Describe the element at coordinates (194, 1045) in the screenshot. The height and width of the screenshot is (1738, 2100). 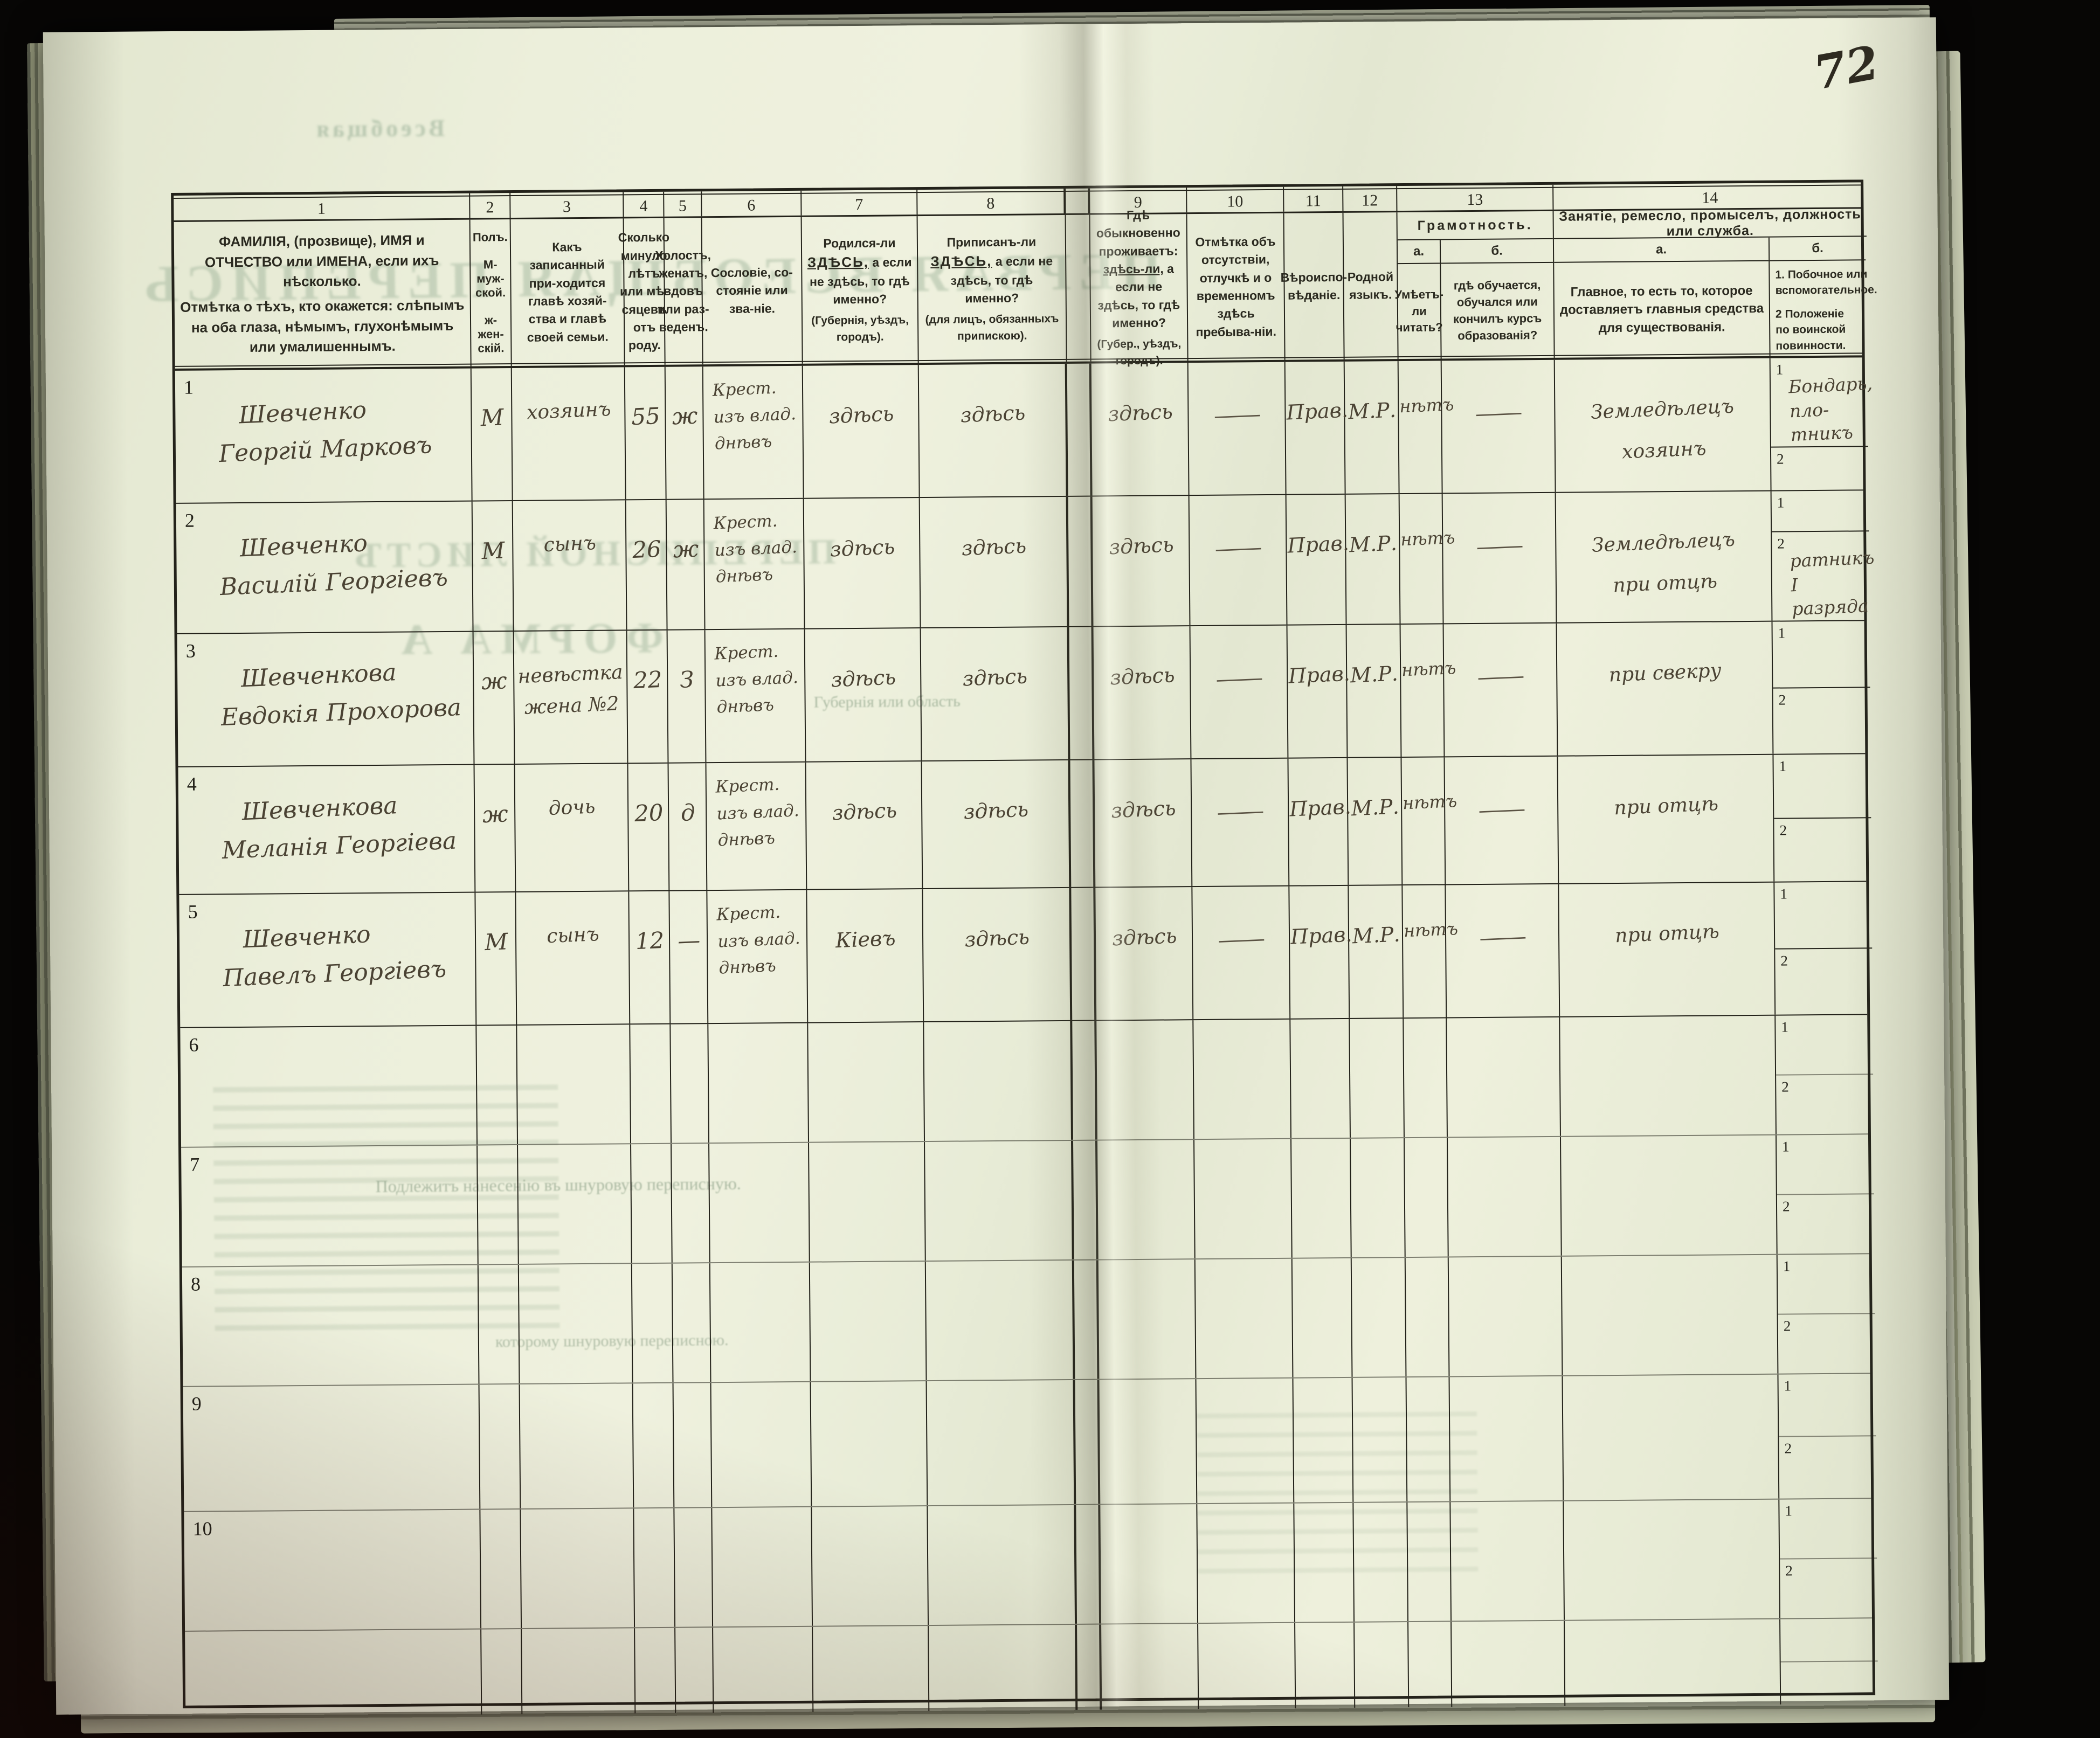
I see `row-number: 6` at that location.